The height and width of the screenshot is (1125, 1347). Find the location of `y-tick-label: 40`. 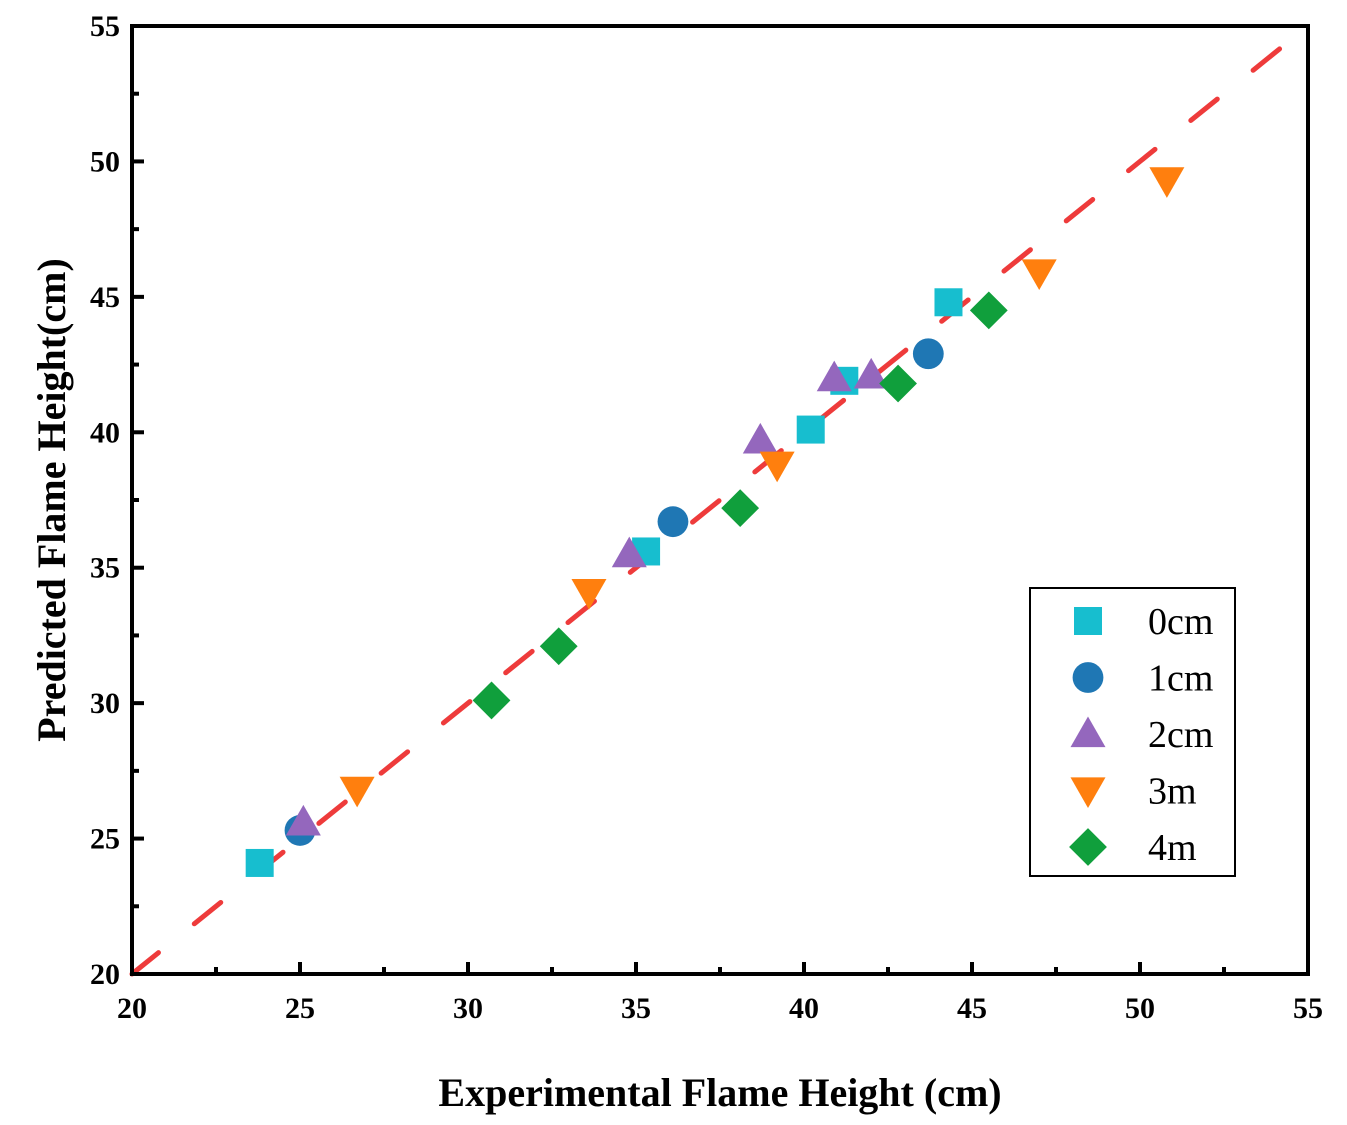

y-tick-label: 40 is located at coordinates (105, 432).